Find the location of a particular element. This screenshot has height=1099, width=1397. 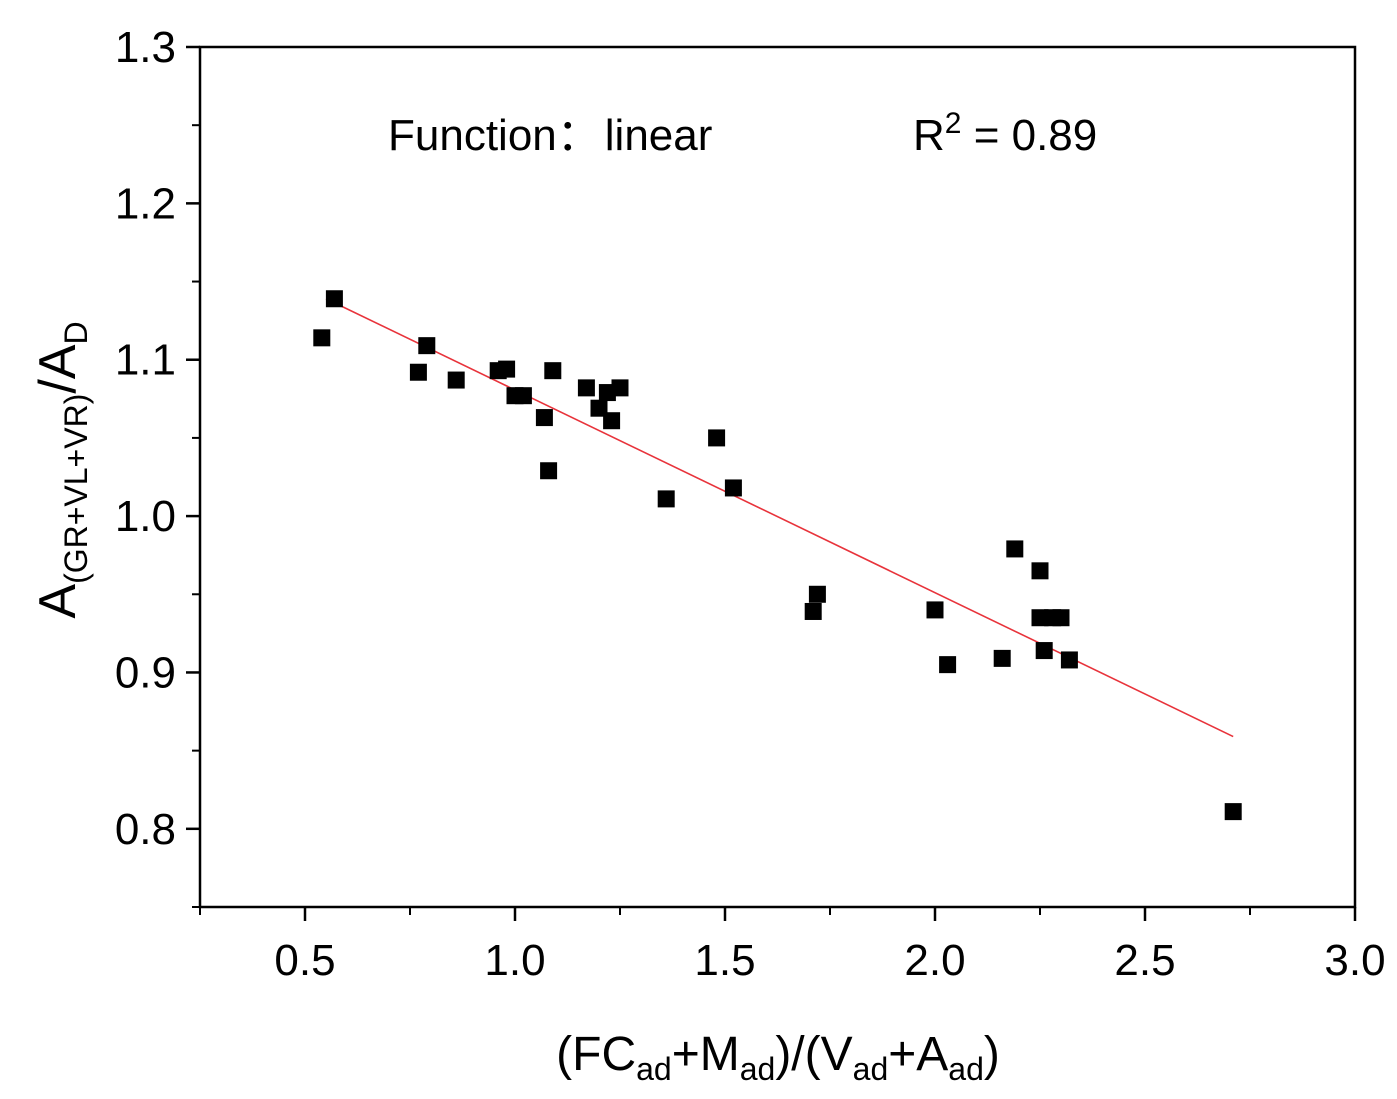

ylabel-part: /A is located at coordinates (58, 368).